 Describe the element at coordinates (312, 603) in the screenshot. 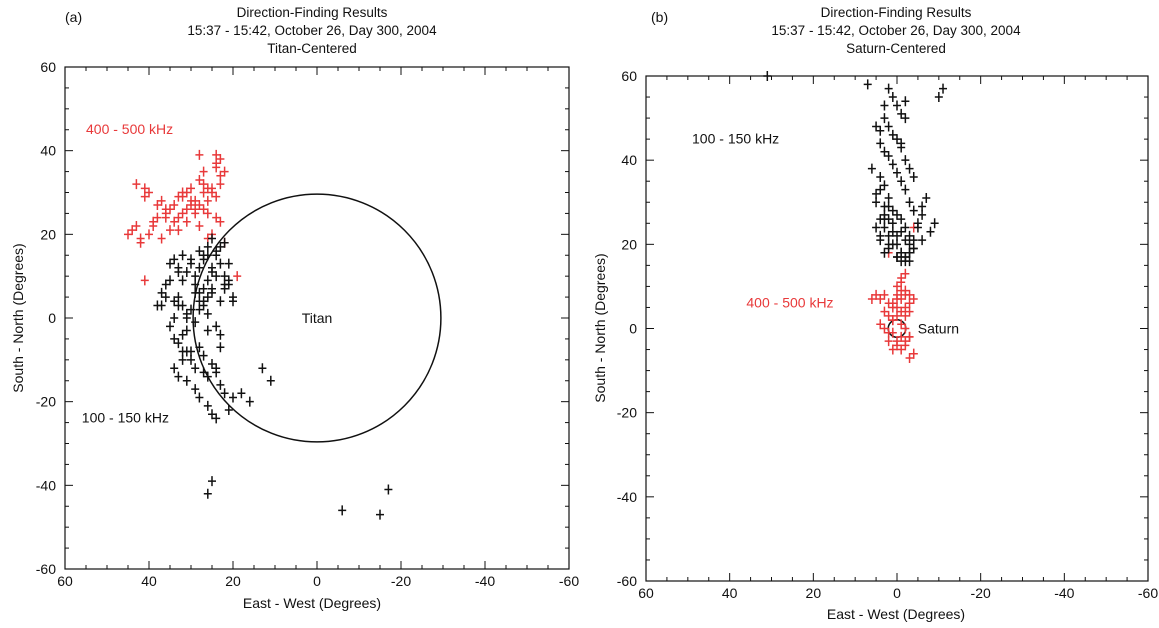

I see `x-axis-label: East - West (Degrees)` at that location.